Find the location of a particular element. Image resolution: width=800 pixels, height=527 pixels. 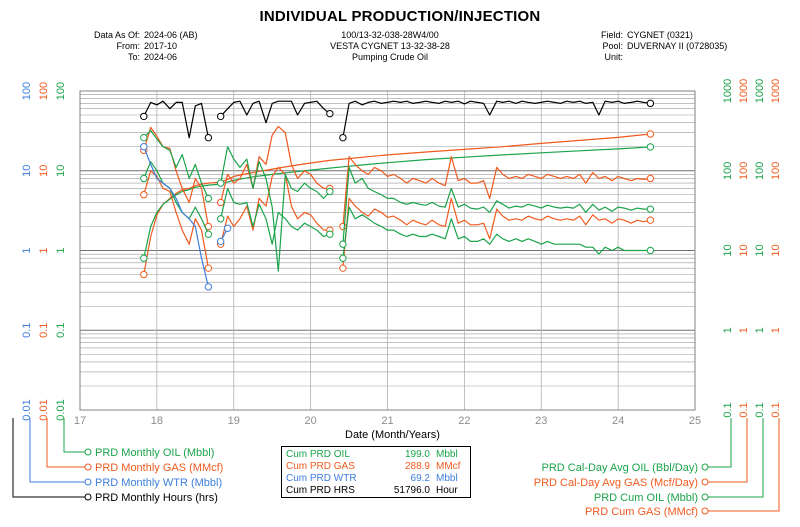

pool-label: Pool: is located at coordinates (612, 46).